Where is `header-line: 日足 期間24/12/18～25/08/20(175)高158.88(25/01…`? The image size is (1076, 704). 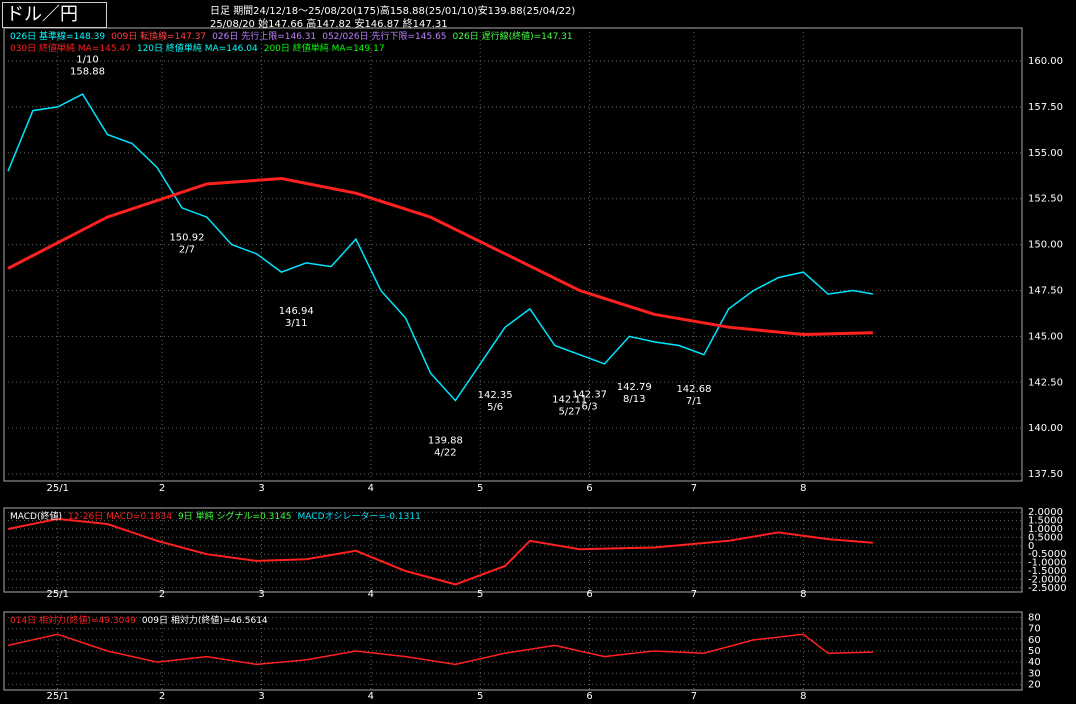 header-line: 日足 期間24/12/18～25/08/20(175)高158.88(25/01… is located at coordinates (392, 9).